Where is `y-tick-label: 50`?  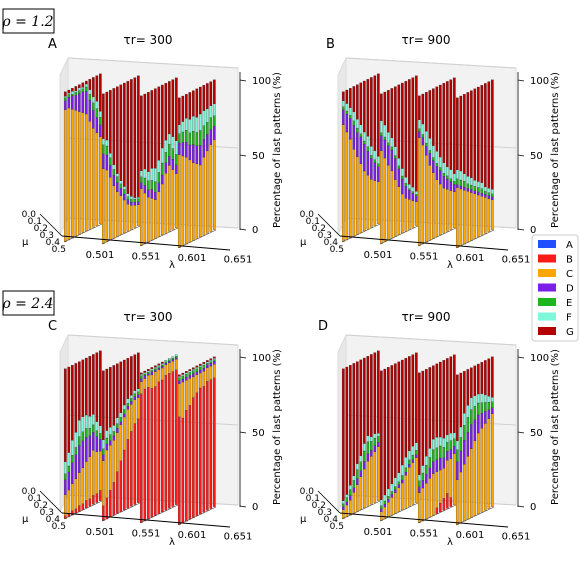
y-tick-label: 50 is located at coordinates (536, 156).